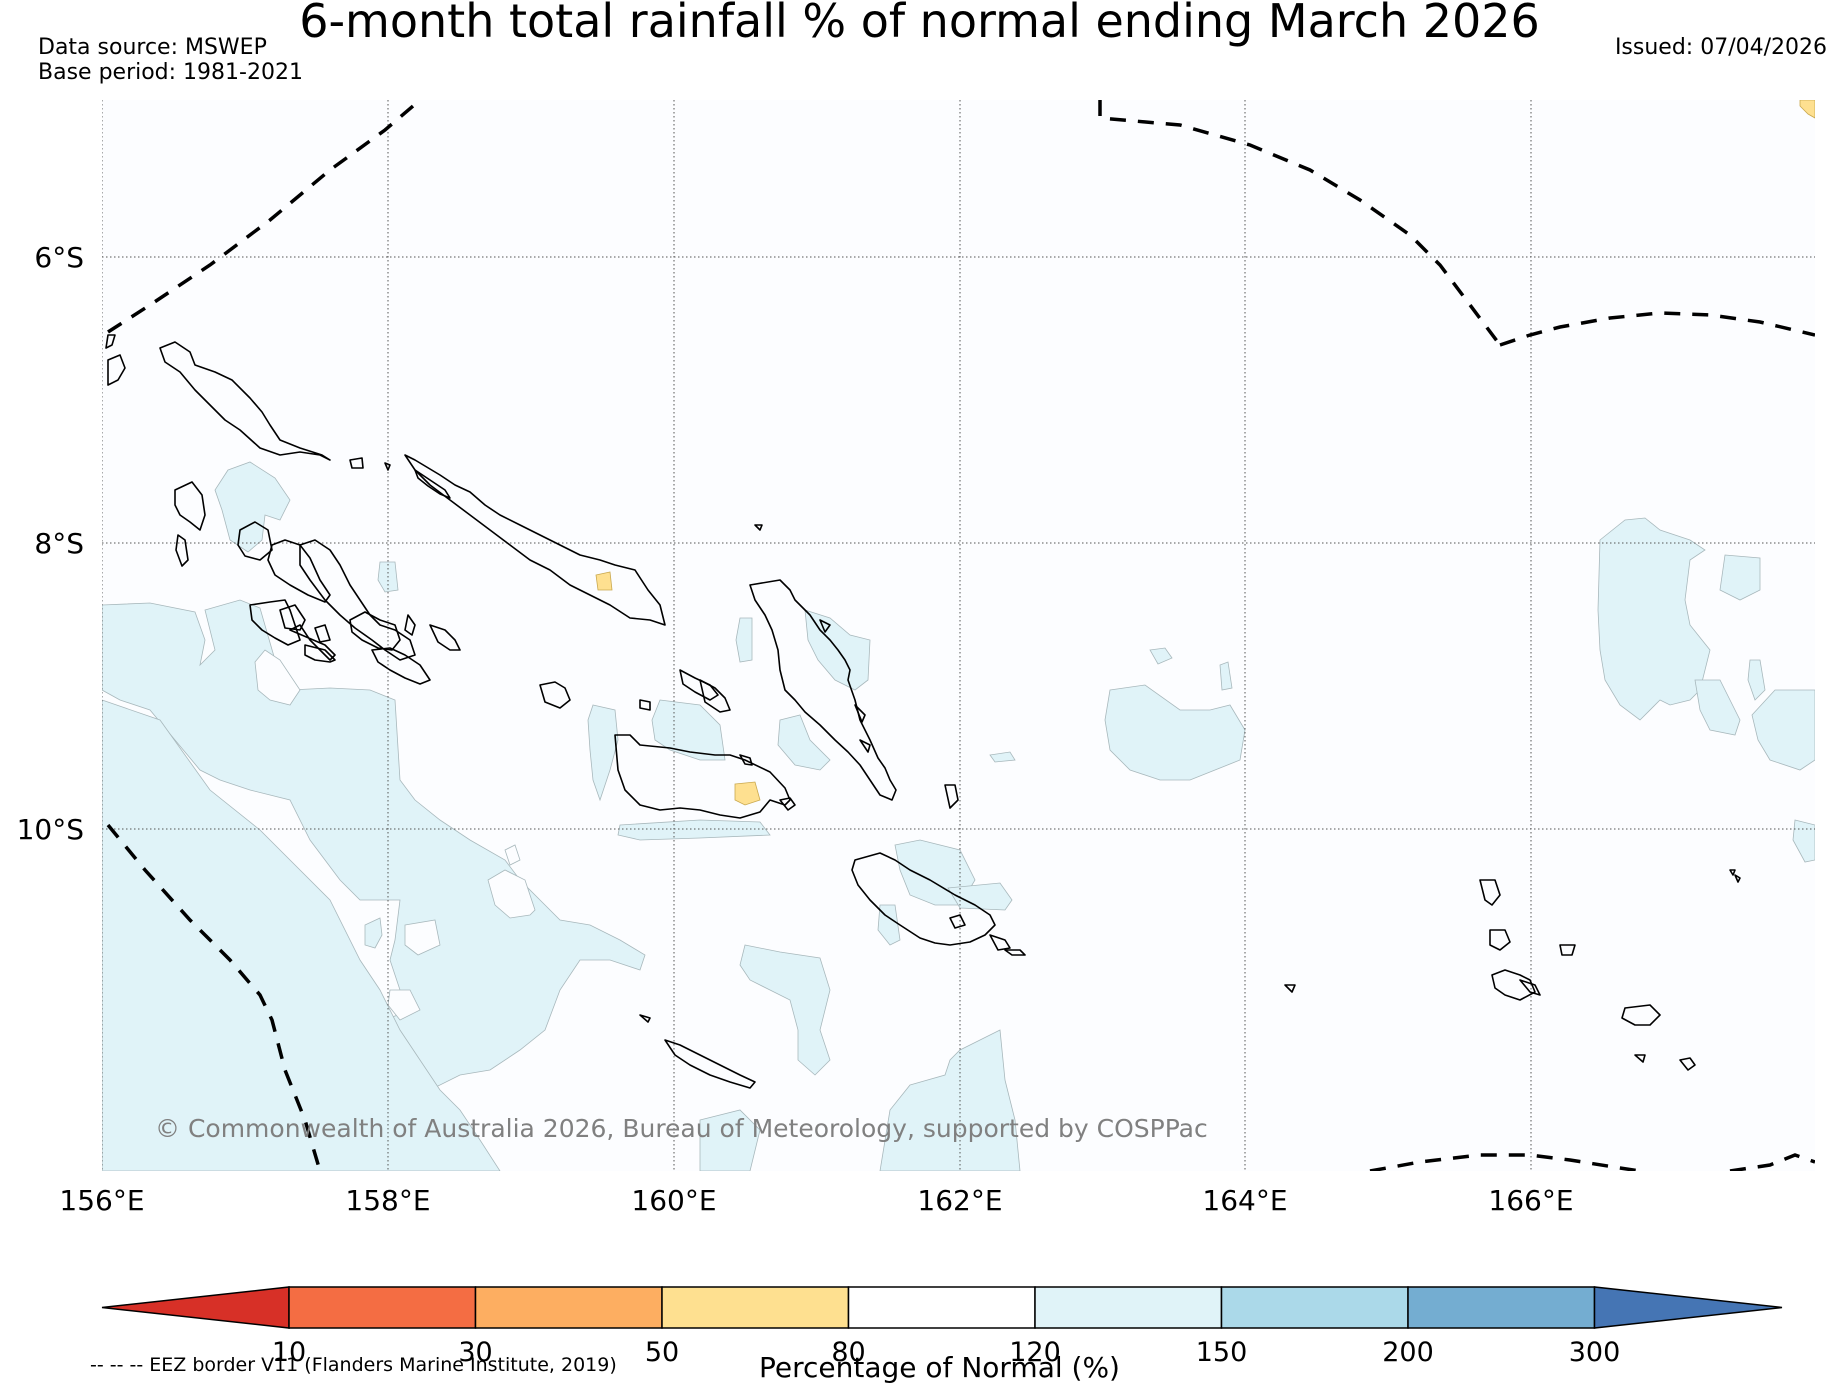 This screenshot has height=1384, width=1839. What do you see at coordinates (1244, 1200) in the screenshot?
I see `lon-label-164: 164°E` at bounding box center [1244, 1200].